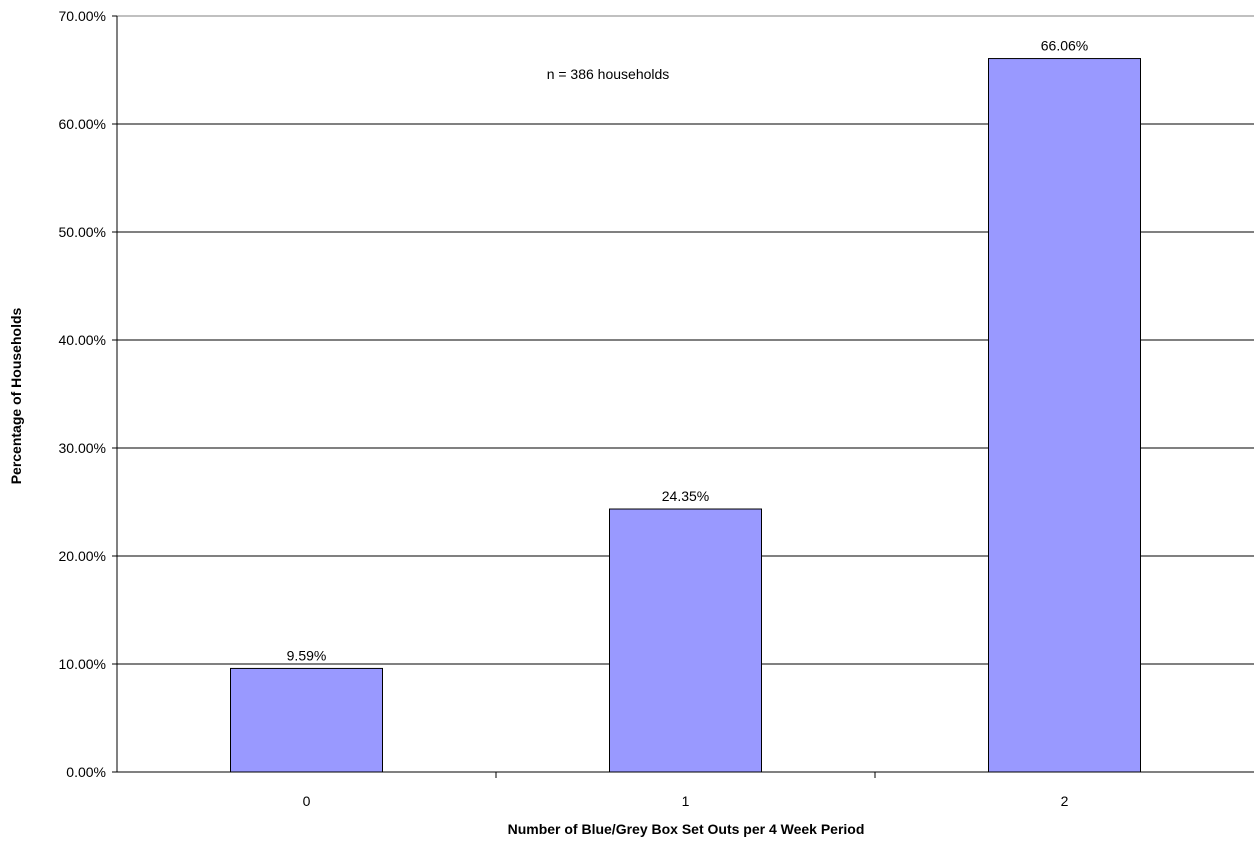 The image size is (1254, 844). Describe the element at coordinates (685, 496) in the screenshot. I see `data-label: 24.35%` at that location.